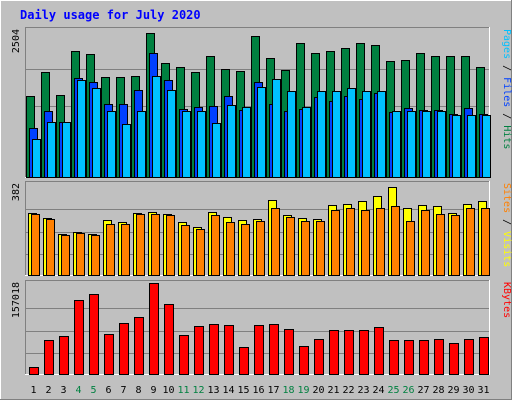 The image size is (512, 400). Describe the element at coordinates (506, 89) in the screenshot. I see `panel-legend-label: Pages / Files / Hits` at that location.